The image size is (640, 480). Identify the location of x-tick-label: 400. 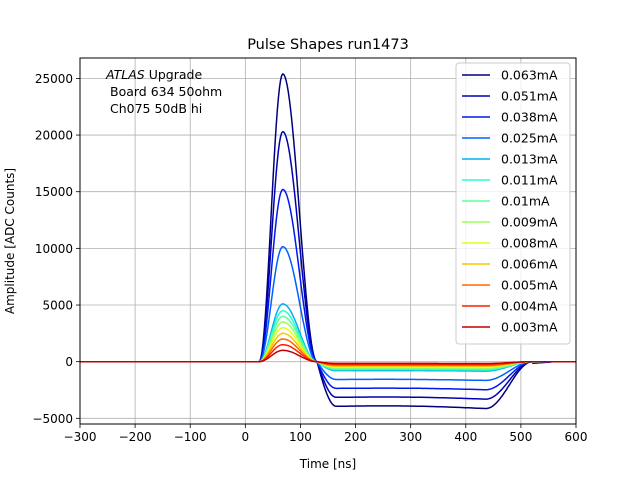
(465, 437).